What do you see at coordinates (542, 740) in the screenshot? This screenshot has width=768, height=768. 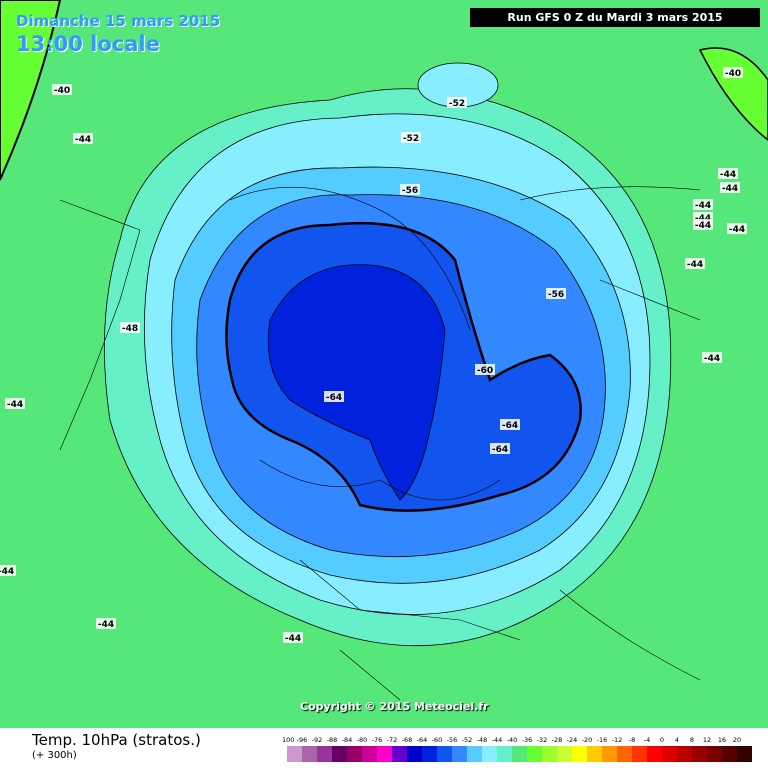 I see `scale-label: -32` at bounding box center [542, 740].